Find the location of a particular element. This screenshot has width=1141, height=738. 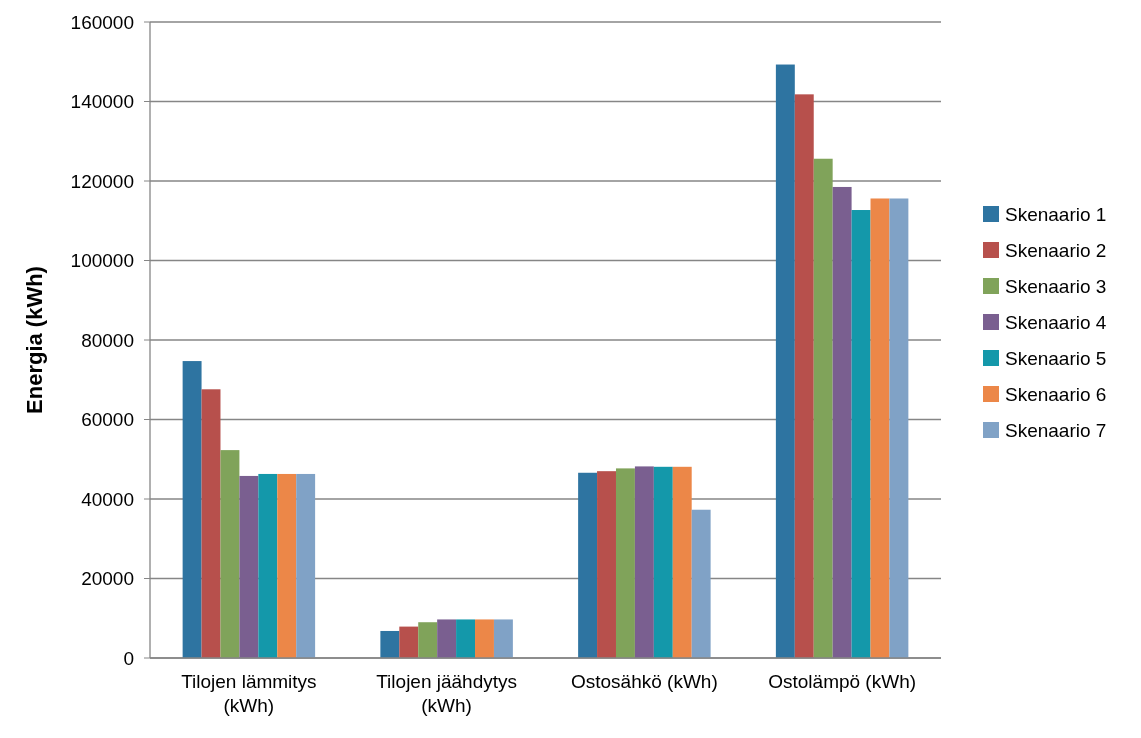

x-tick-label: Tilojen lämmitys (kWh) is located at coordinates (249, 693).